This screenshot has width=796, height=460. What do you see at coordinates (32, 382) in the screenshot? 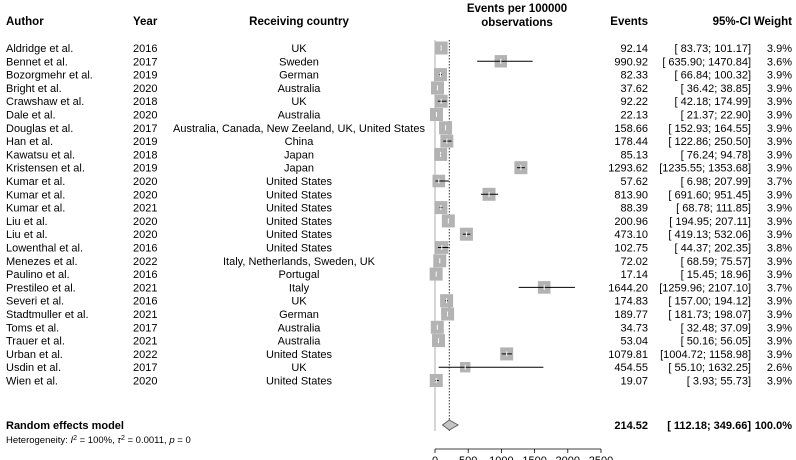
I see `study-author: Wien et al.` at bounding box center [32, 382].